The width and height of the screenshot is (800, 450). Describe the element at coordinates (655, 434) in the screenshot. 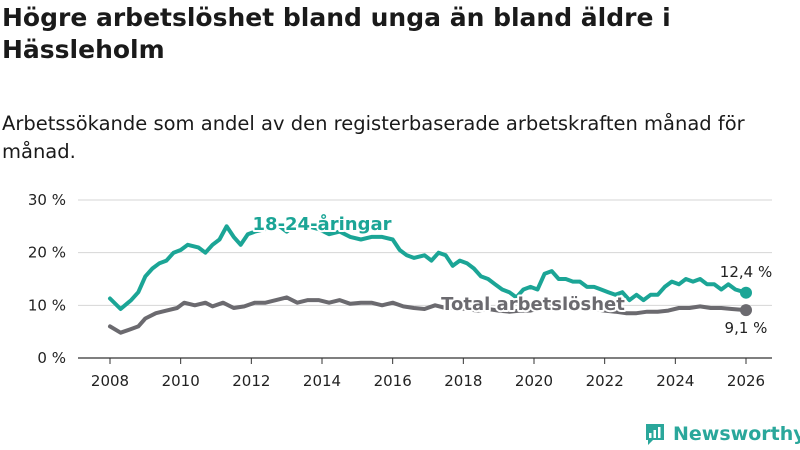

I see `bar-chart-icon` at that location.